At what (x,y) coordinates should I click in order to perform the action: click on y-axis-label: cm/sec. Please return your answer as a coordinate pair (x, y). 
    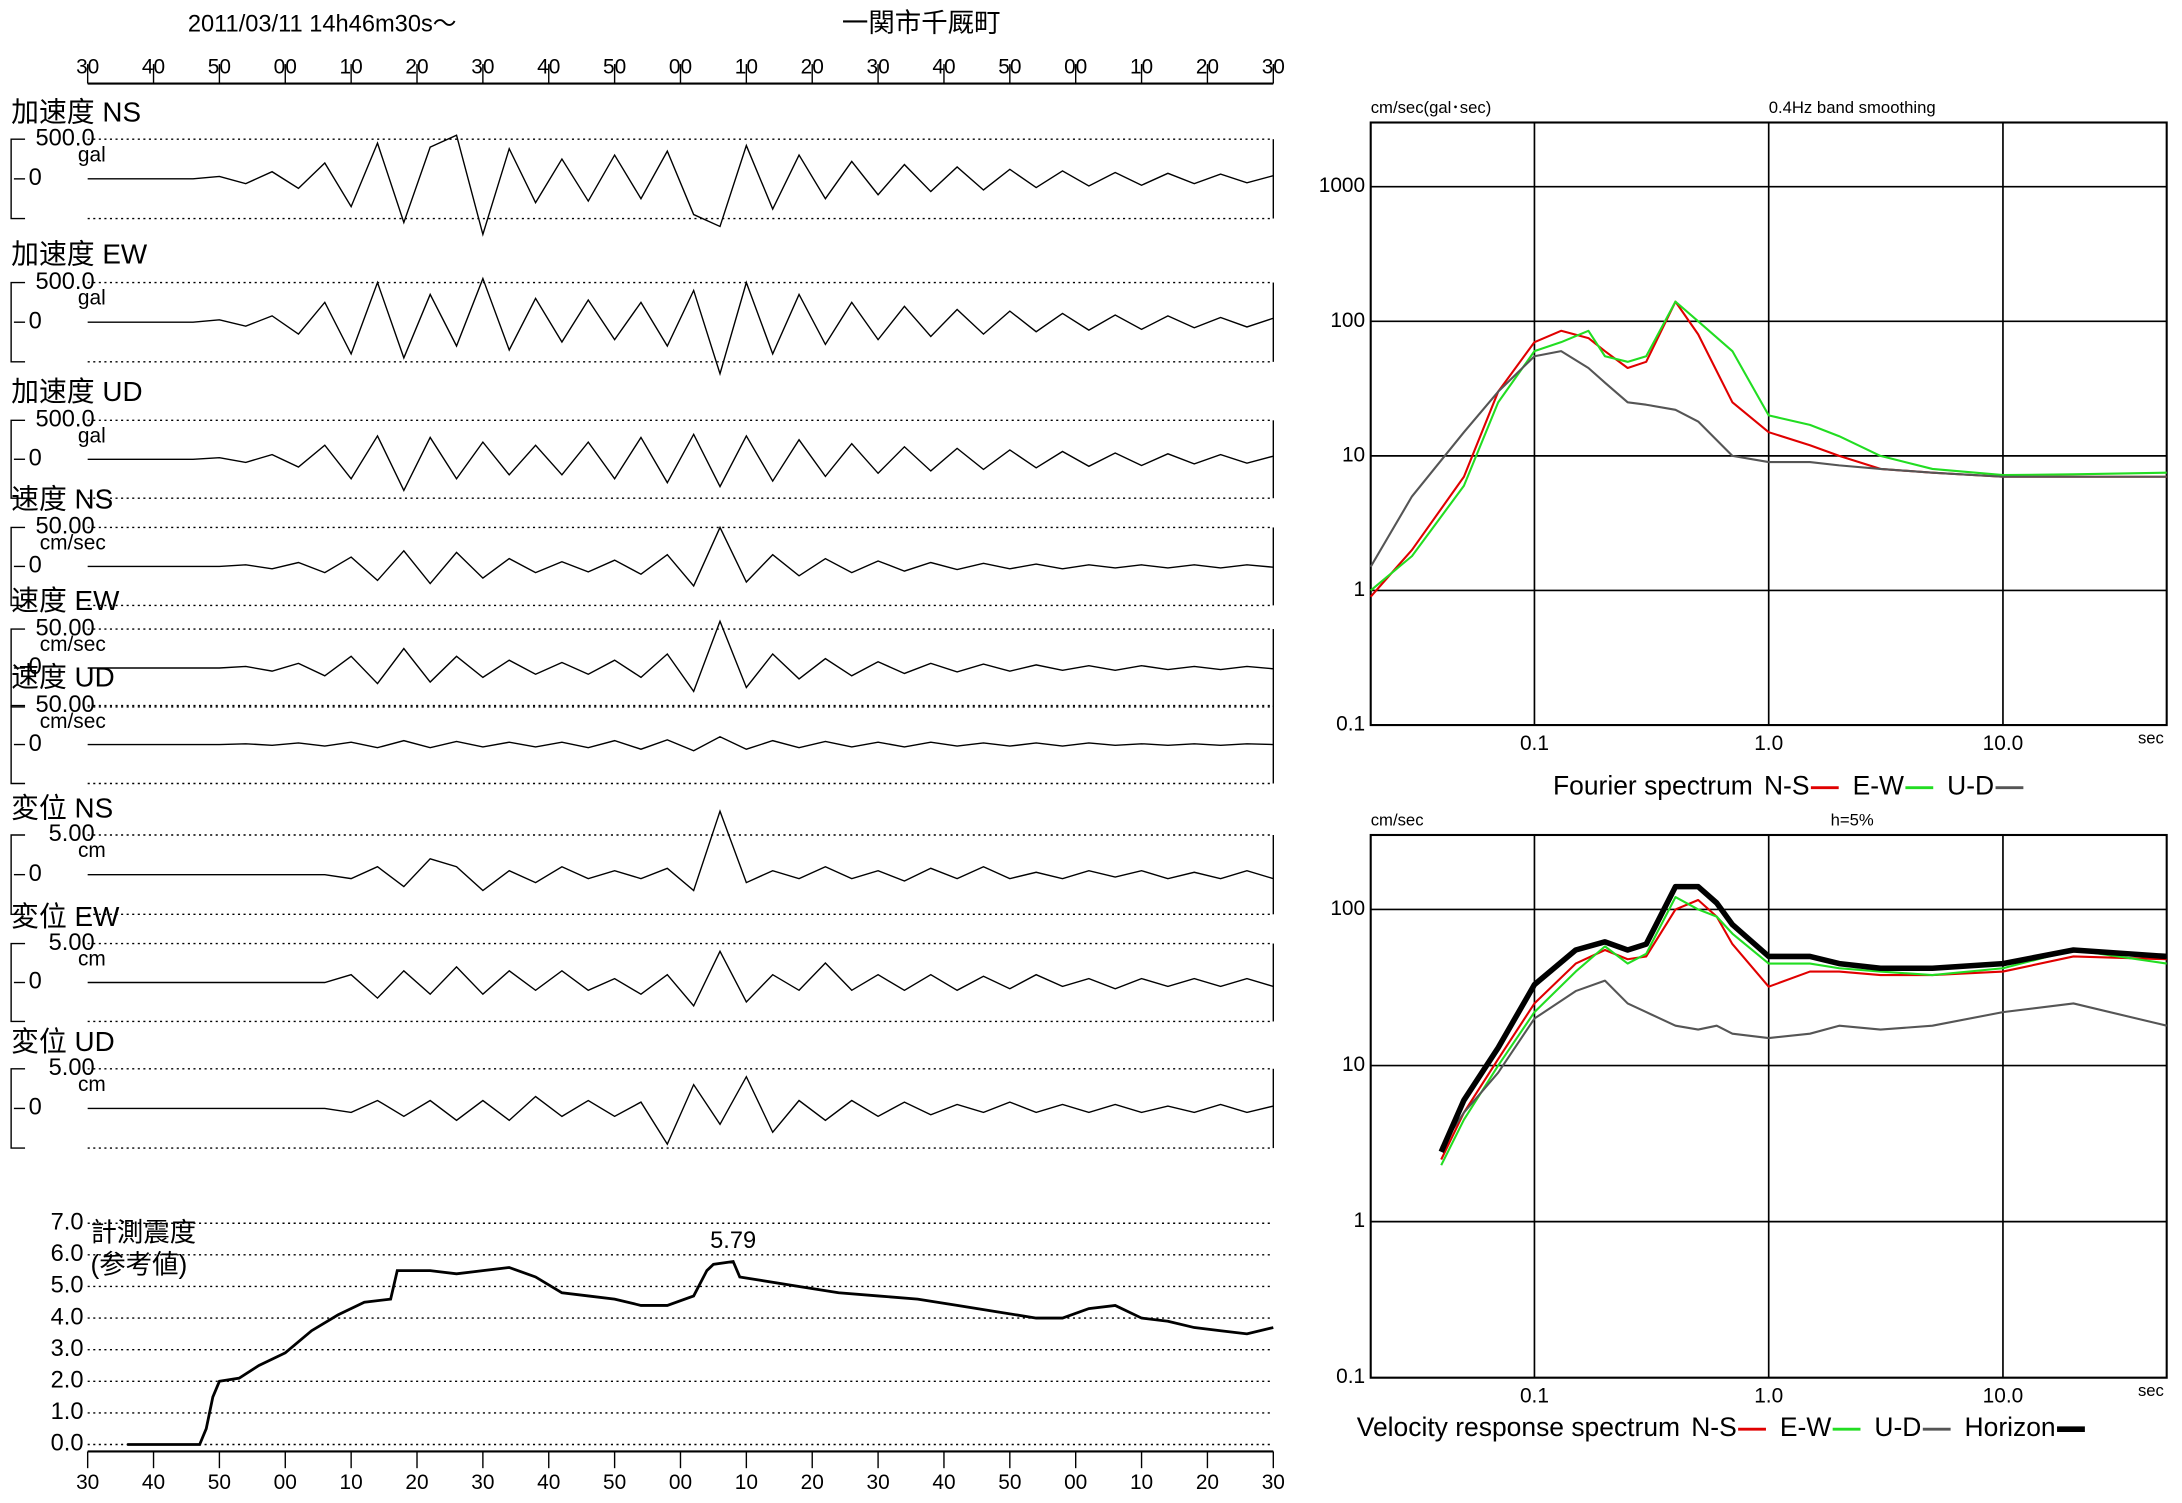
    Looking at the image, I should click on (1397, 819).